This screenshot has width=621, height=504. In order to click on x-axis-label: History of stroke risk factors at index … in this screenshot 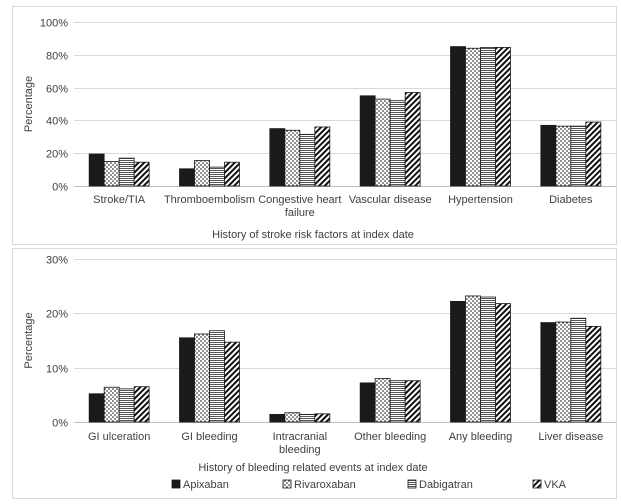, I will do `click(313, 235)`.